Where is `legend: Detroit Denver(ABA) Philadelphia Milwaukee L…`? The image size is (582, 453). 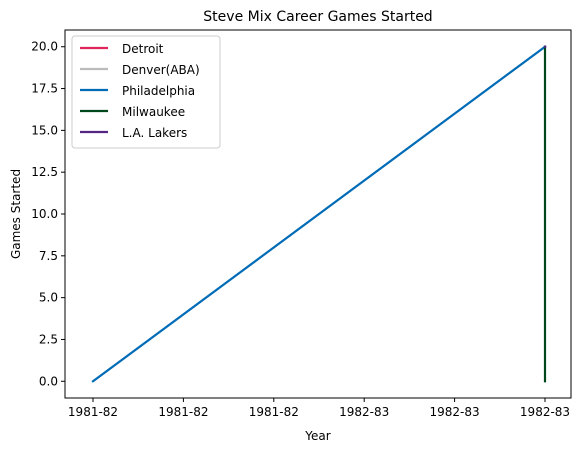
legend: Detroit Denver(ABA) Philadelphia Milwaukee L… is located at coordinates (146, 92).